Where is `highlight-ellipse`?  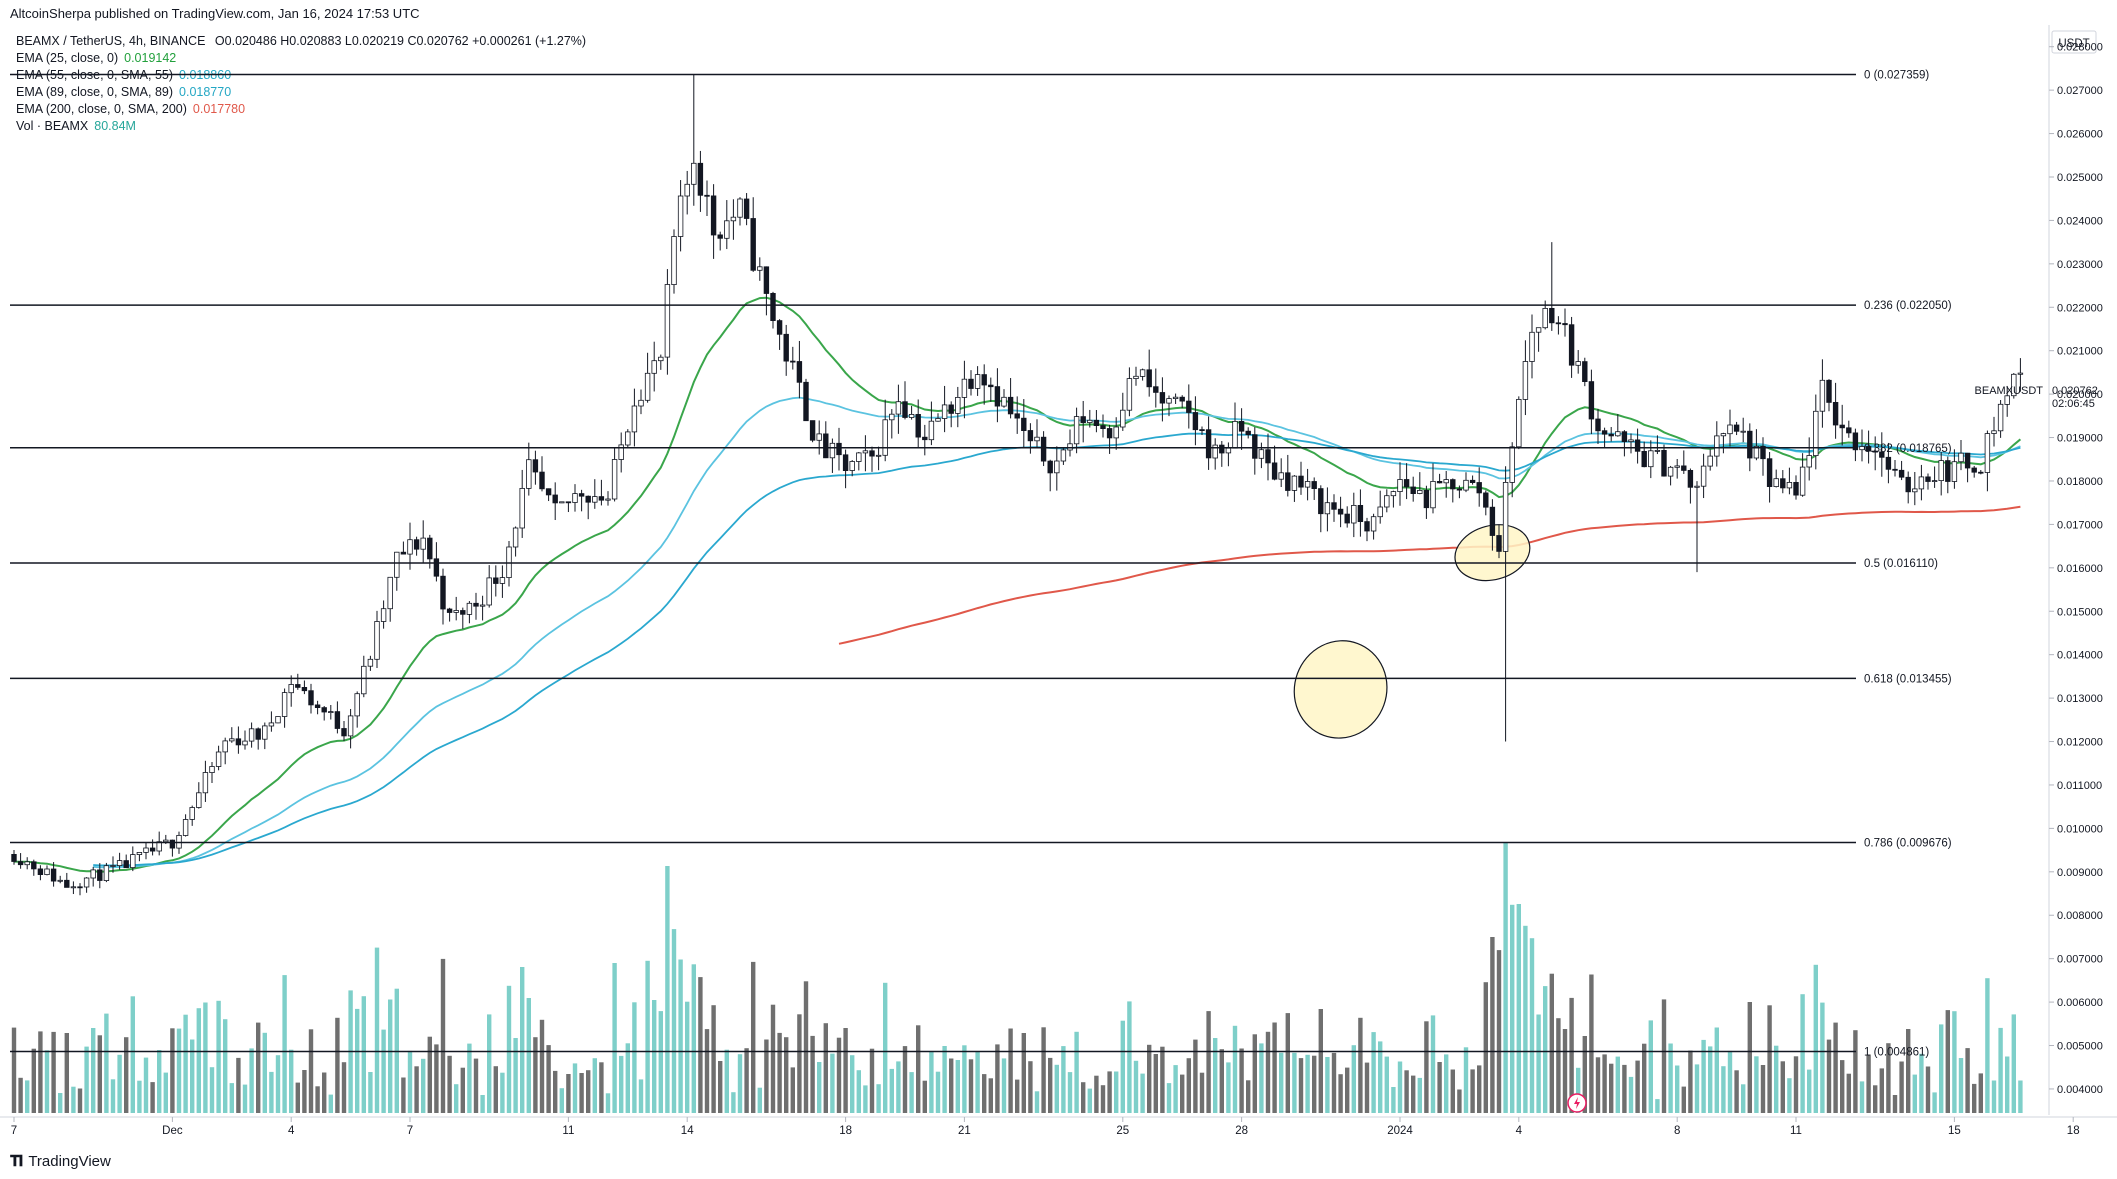 highlight-ellipse is located at coordinates (1341, 690).